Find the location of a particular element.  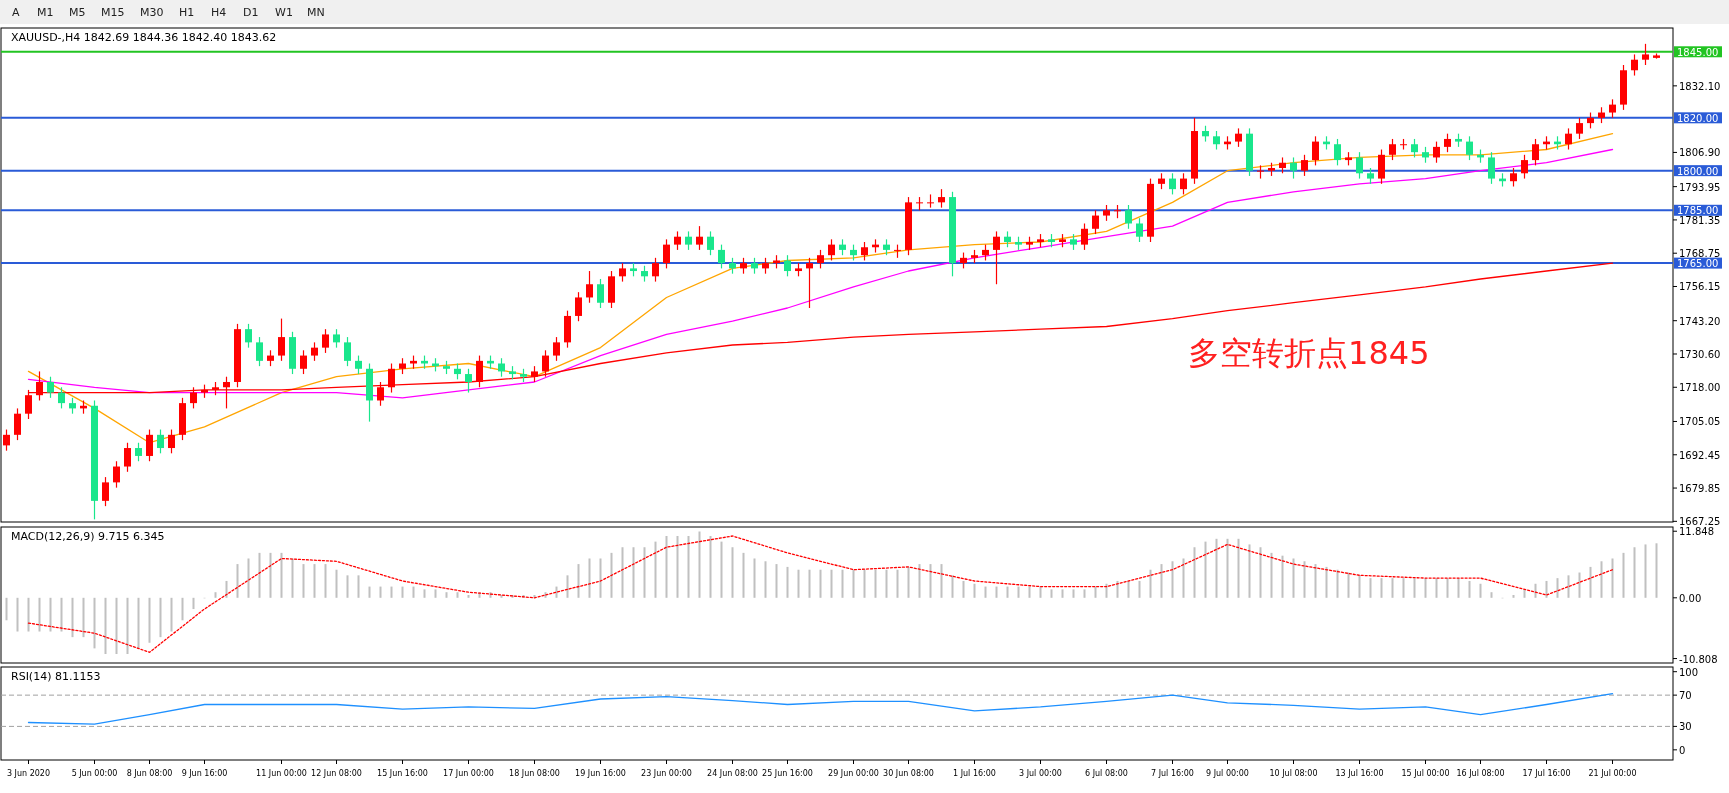

x-tick-label: 24 Jun 08:00 is located at coordinates (732, 773).